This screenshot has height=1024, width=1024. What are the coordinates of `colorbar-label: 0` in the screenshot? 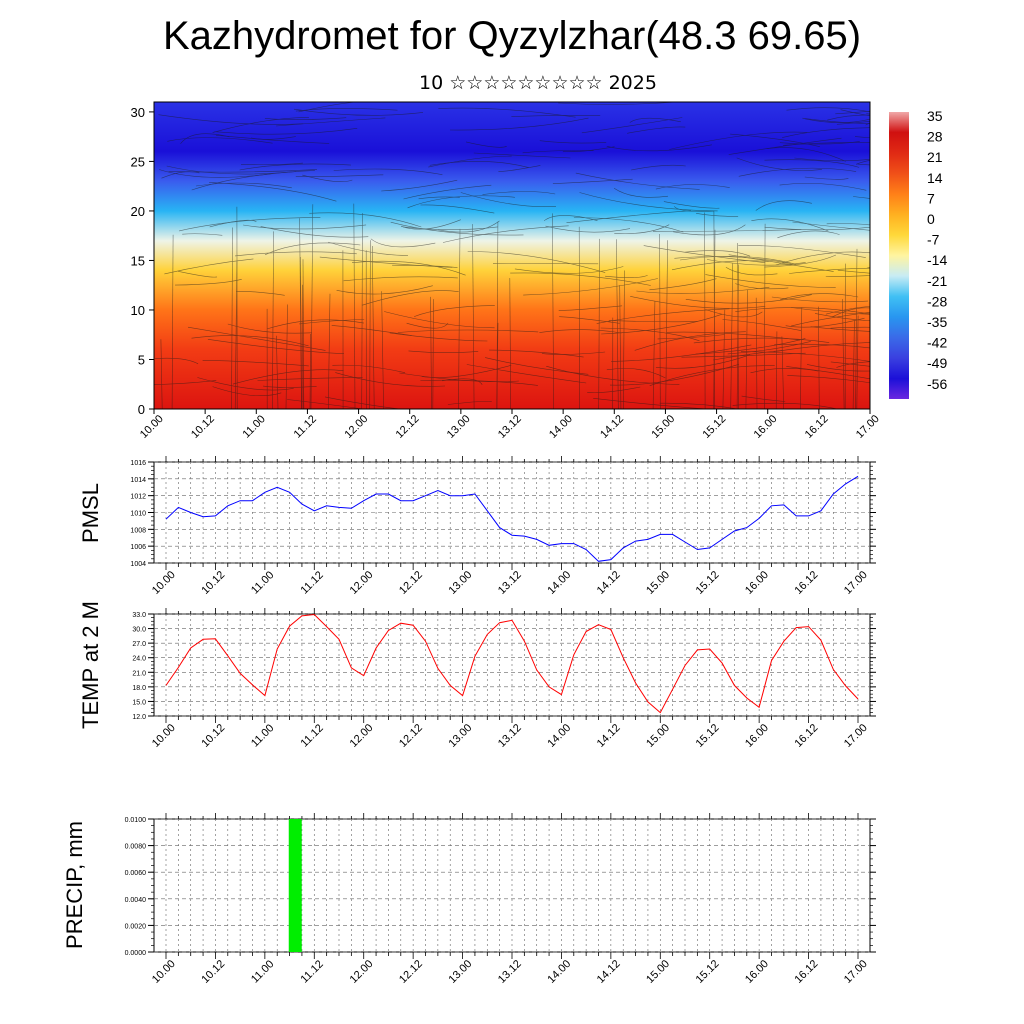 It's located at (931, 219).